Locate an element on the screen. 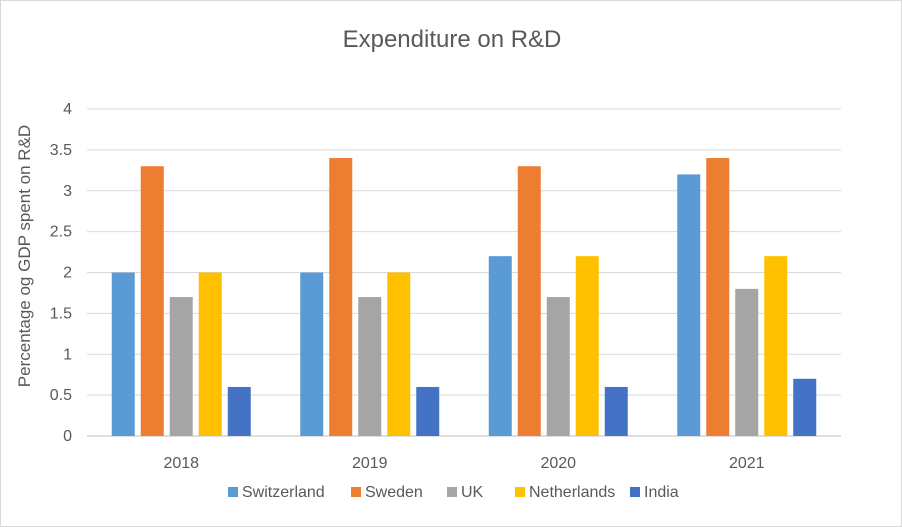 The width and height of the screenshot is (902, 527). legend-label: India is located at coordinates (661, 492).